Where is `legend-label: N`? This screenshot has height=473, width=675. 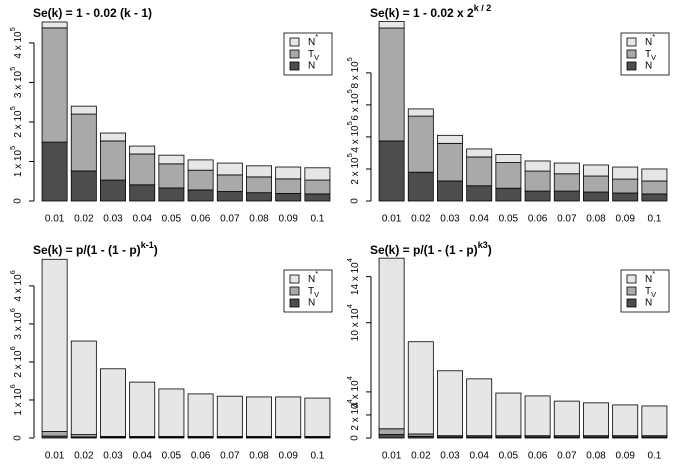
legend-label: N is located at coordinates (311, 303).